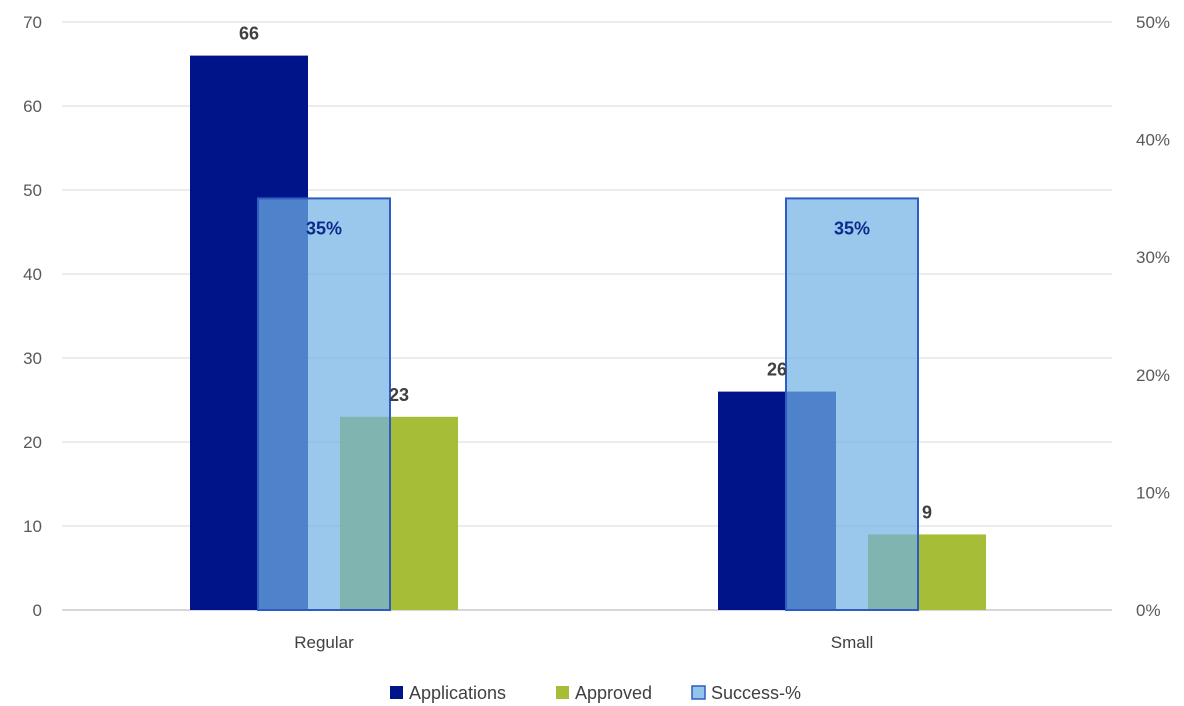  I want to click on legend-label: Approved, so click(613, 693).